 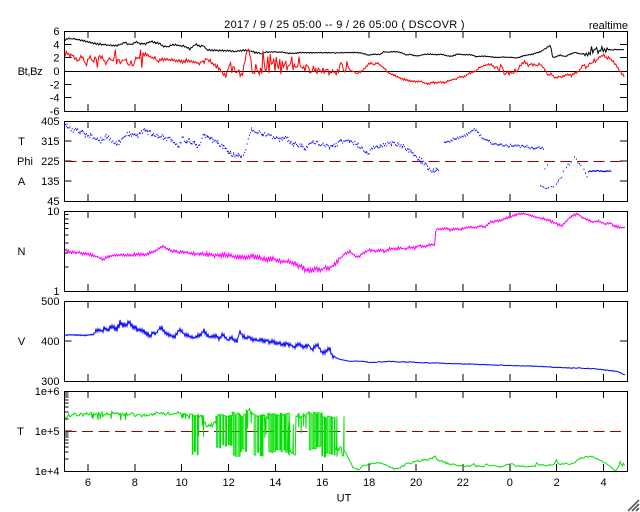 What do you see at coordinates (50, 342) in the screenshot?
I see `svg-text: 400` at bounding box center [50, 342].